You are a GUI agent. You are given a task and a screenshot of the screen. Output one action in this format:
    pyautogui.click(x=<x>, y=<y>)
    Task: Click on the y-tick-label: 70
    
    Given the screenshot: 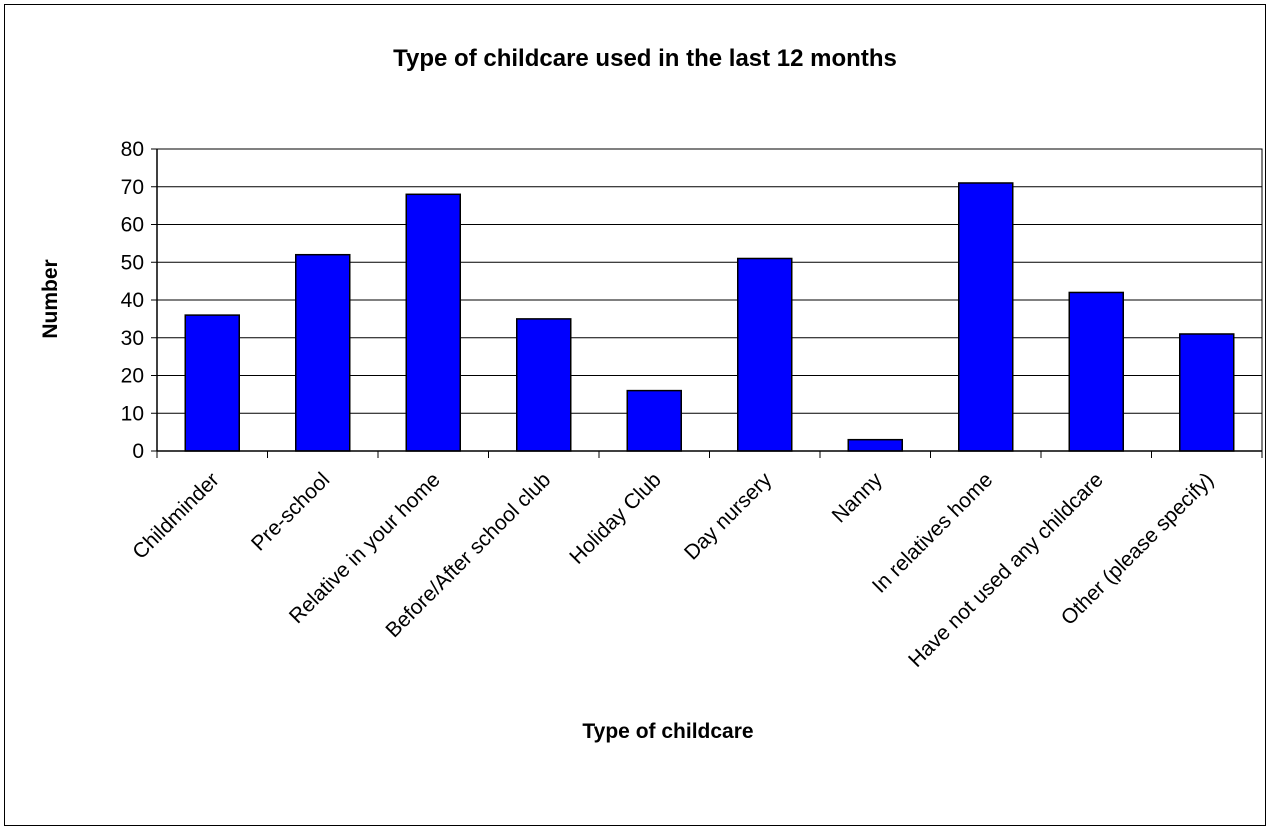 What is the action you would take?
    pyautogui.click(x=132, y=187)
    